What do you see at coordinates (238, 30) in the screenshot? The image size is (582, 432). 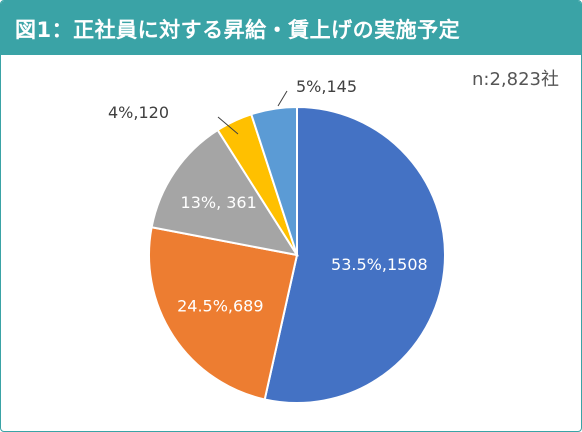 I see `chart-title: 図1：正社員に対する昇給・賃上げの実施予定` at bounding box center [238, 30].